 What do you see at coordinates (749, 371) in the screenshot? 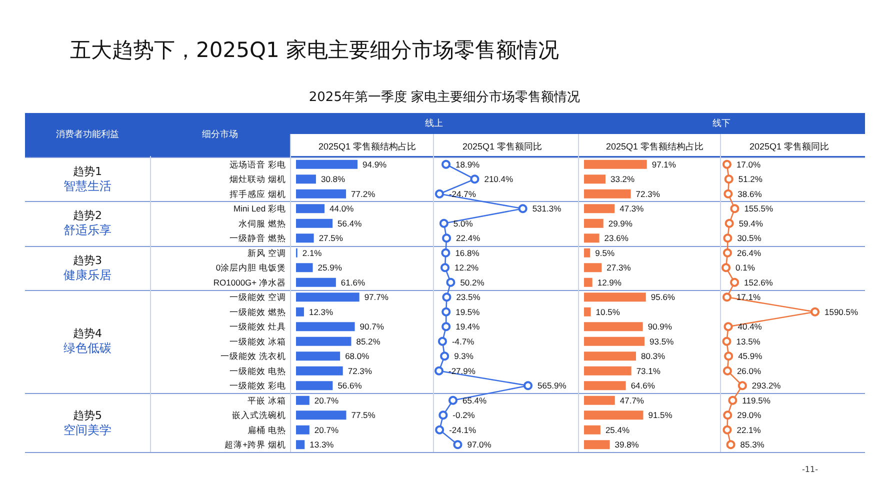
I see `data-label: 26.0%` at bounding box center [749, 371].